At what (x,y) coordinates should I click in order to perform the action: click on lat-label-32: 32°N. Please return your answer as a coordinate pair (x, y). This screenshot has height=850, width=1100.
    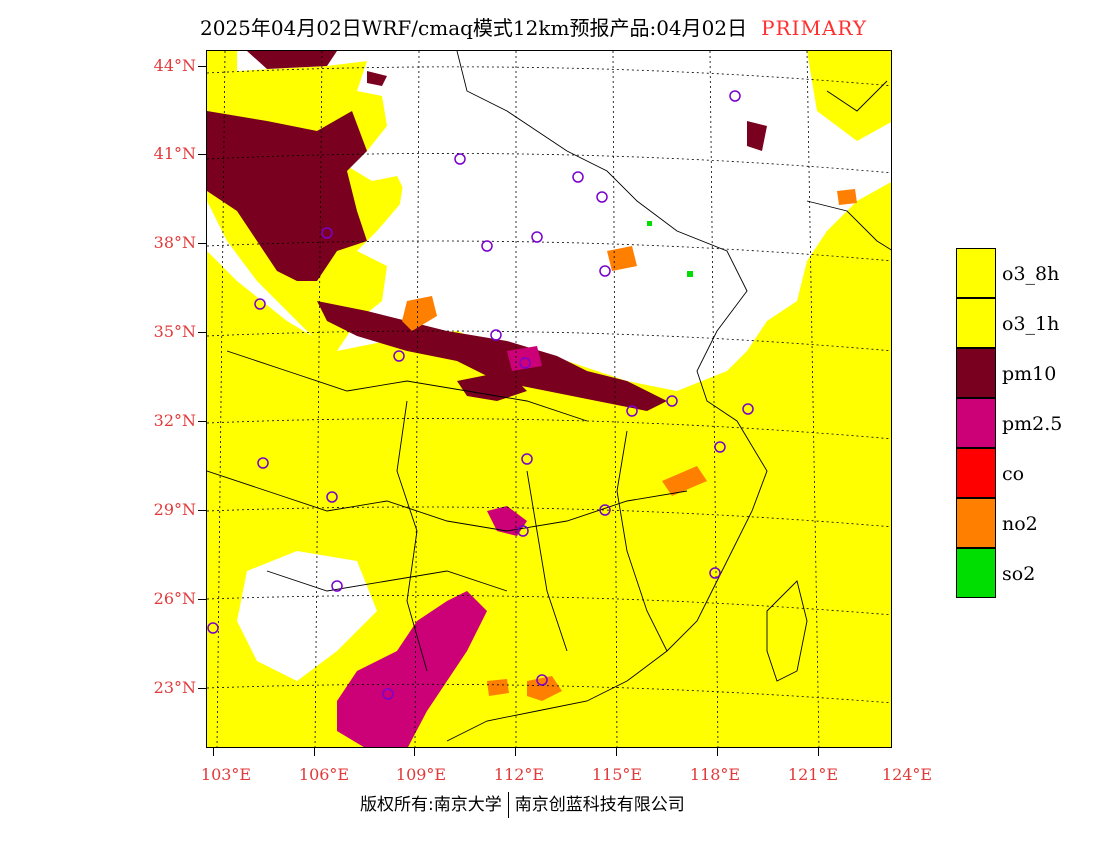
    Looking at the image, I should click on (174, 420).